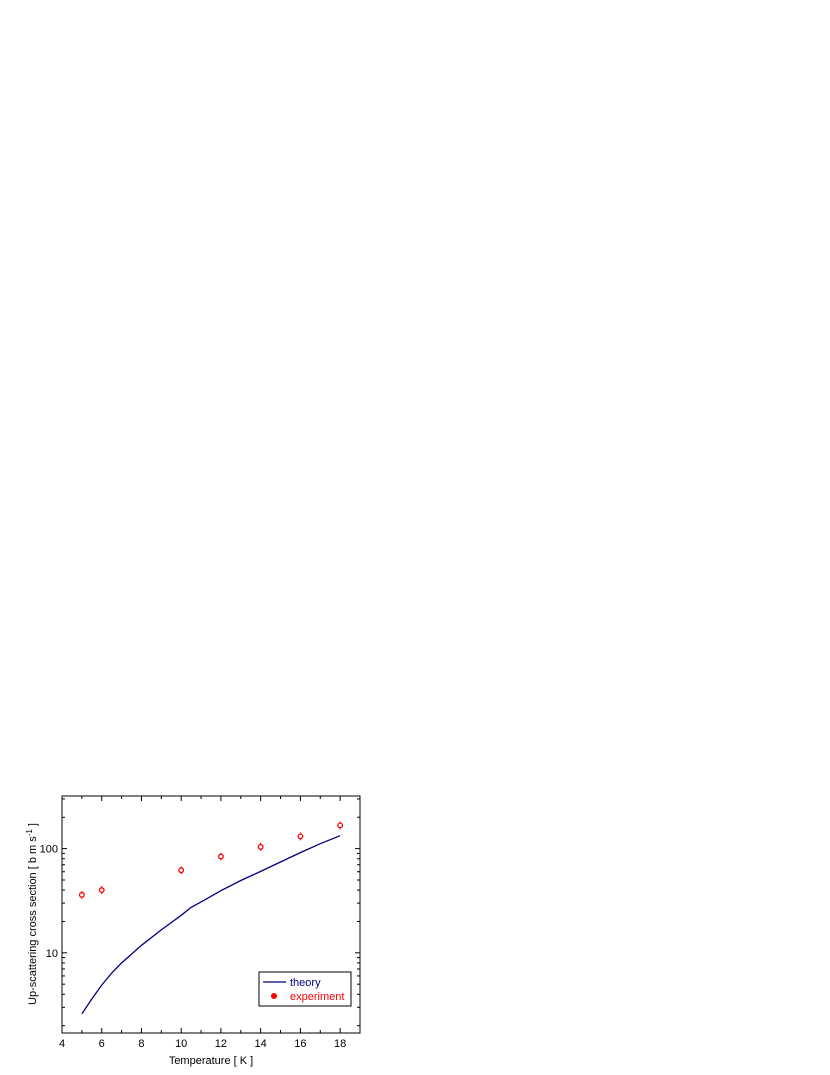 The width and height of the screenshot is (830, 1075). I want to click on x-tick-label: 8, so click(141, 1044).